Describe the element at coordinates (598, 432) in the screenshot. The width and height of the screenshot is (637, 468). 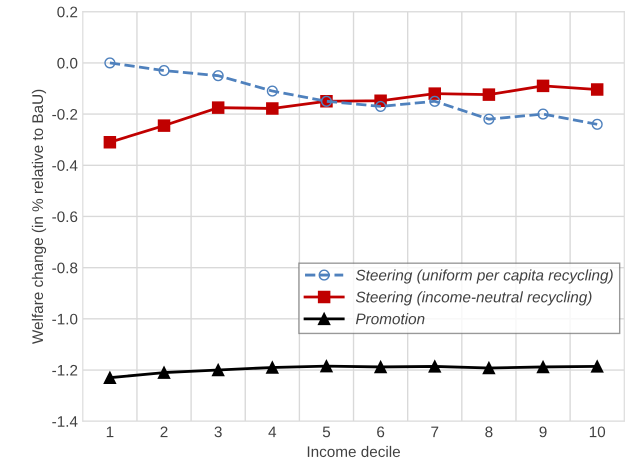
I see `x-tick-label: 10` at that location.